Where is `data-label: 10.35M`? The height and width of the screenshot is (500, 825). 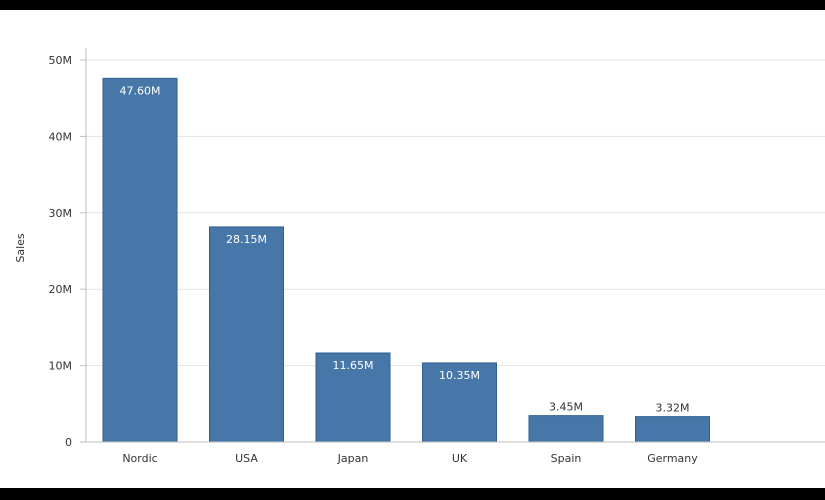 data-label: 10.35M is located at coordinates (459, 375).